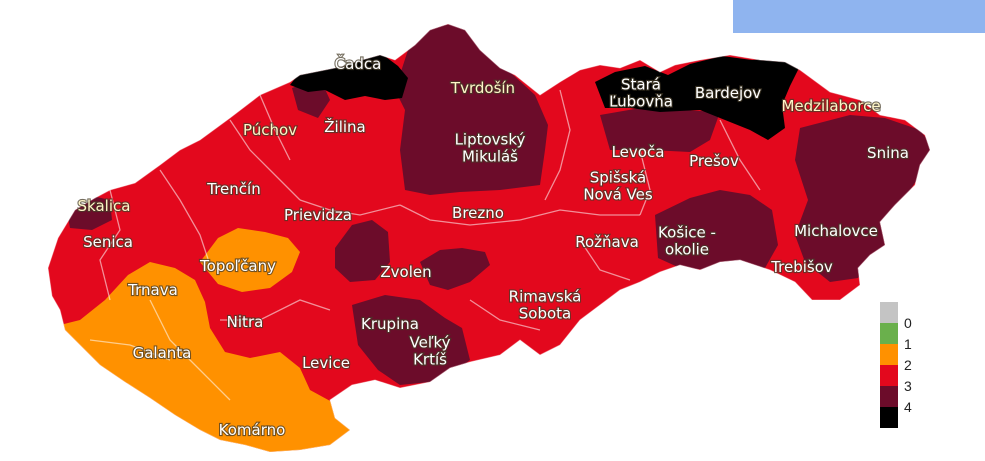  What do you see at coordinates (830, 106) in the screenshot?
I see `district-label-medzilaborce: Medzilaborce` at bounding box center [830, 106].